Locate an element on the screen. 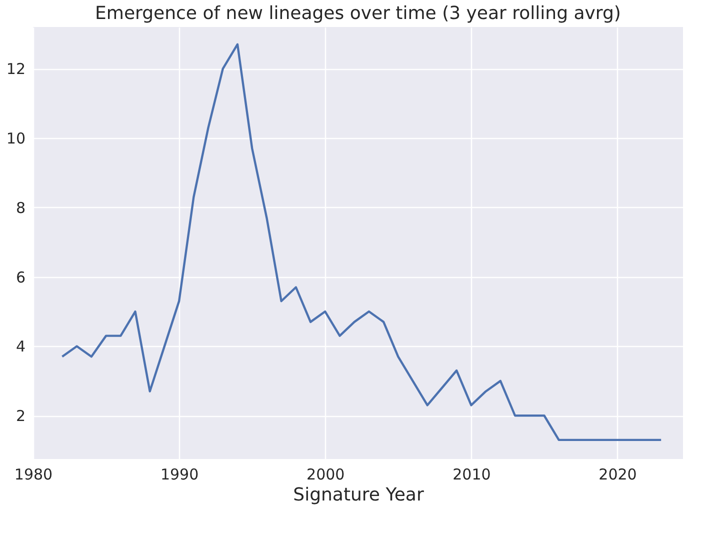  x-tick-label: 2020 is located at coordinates (617, 475).